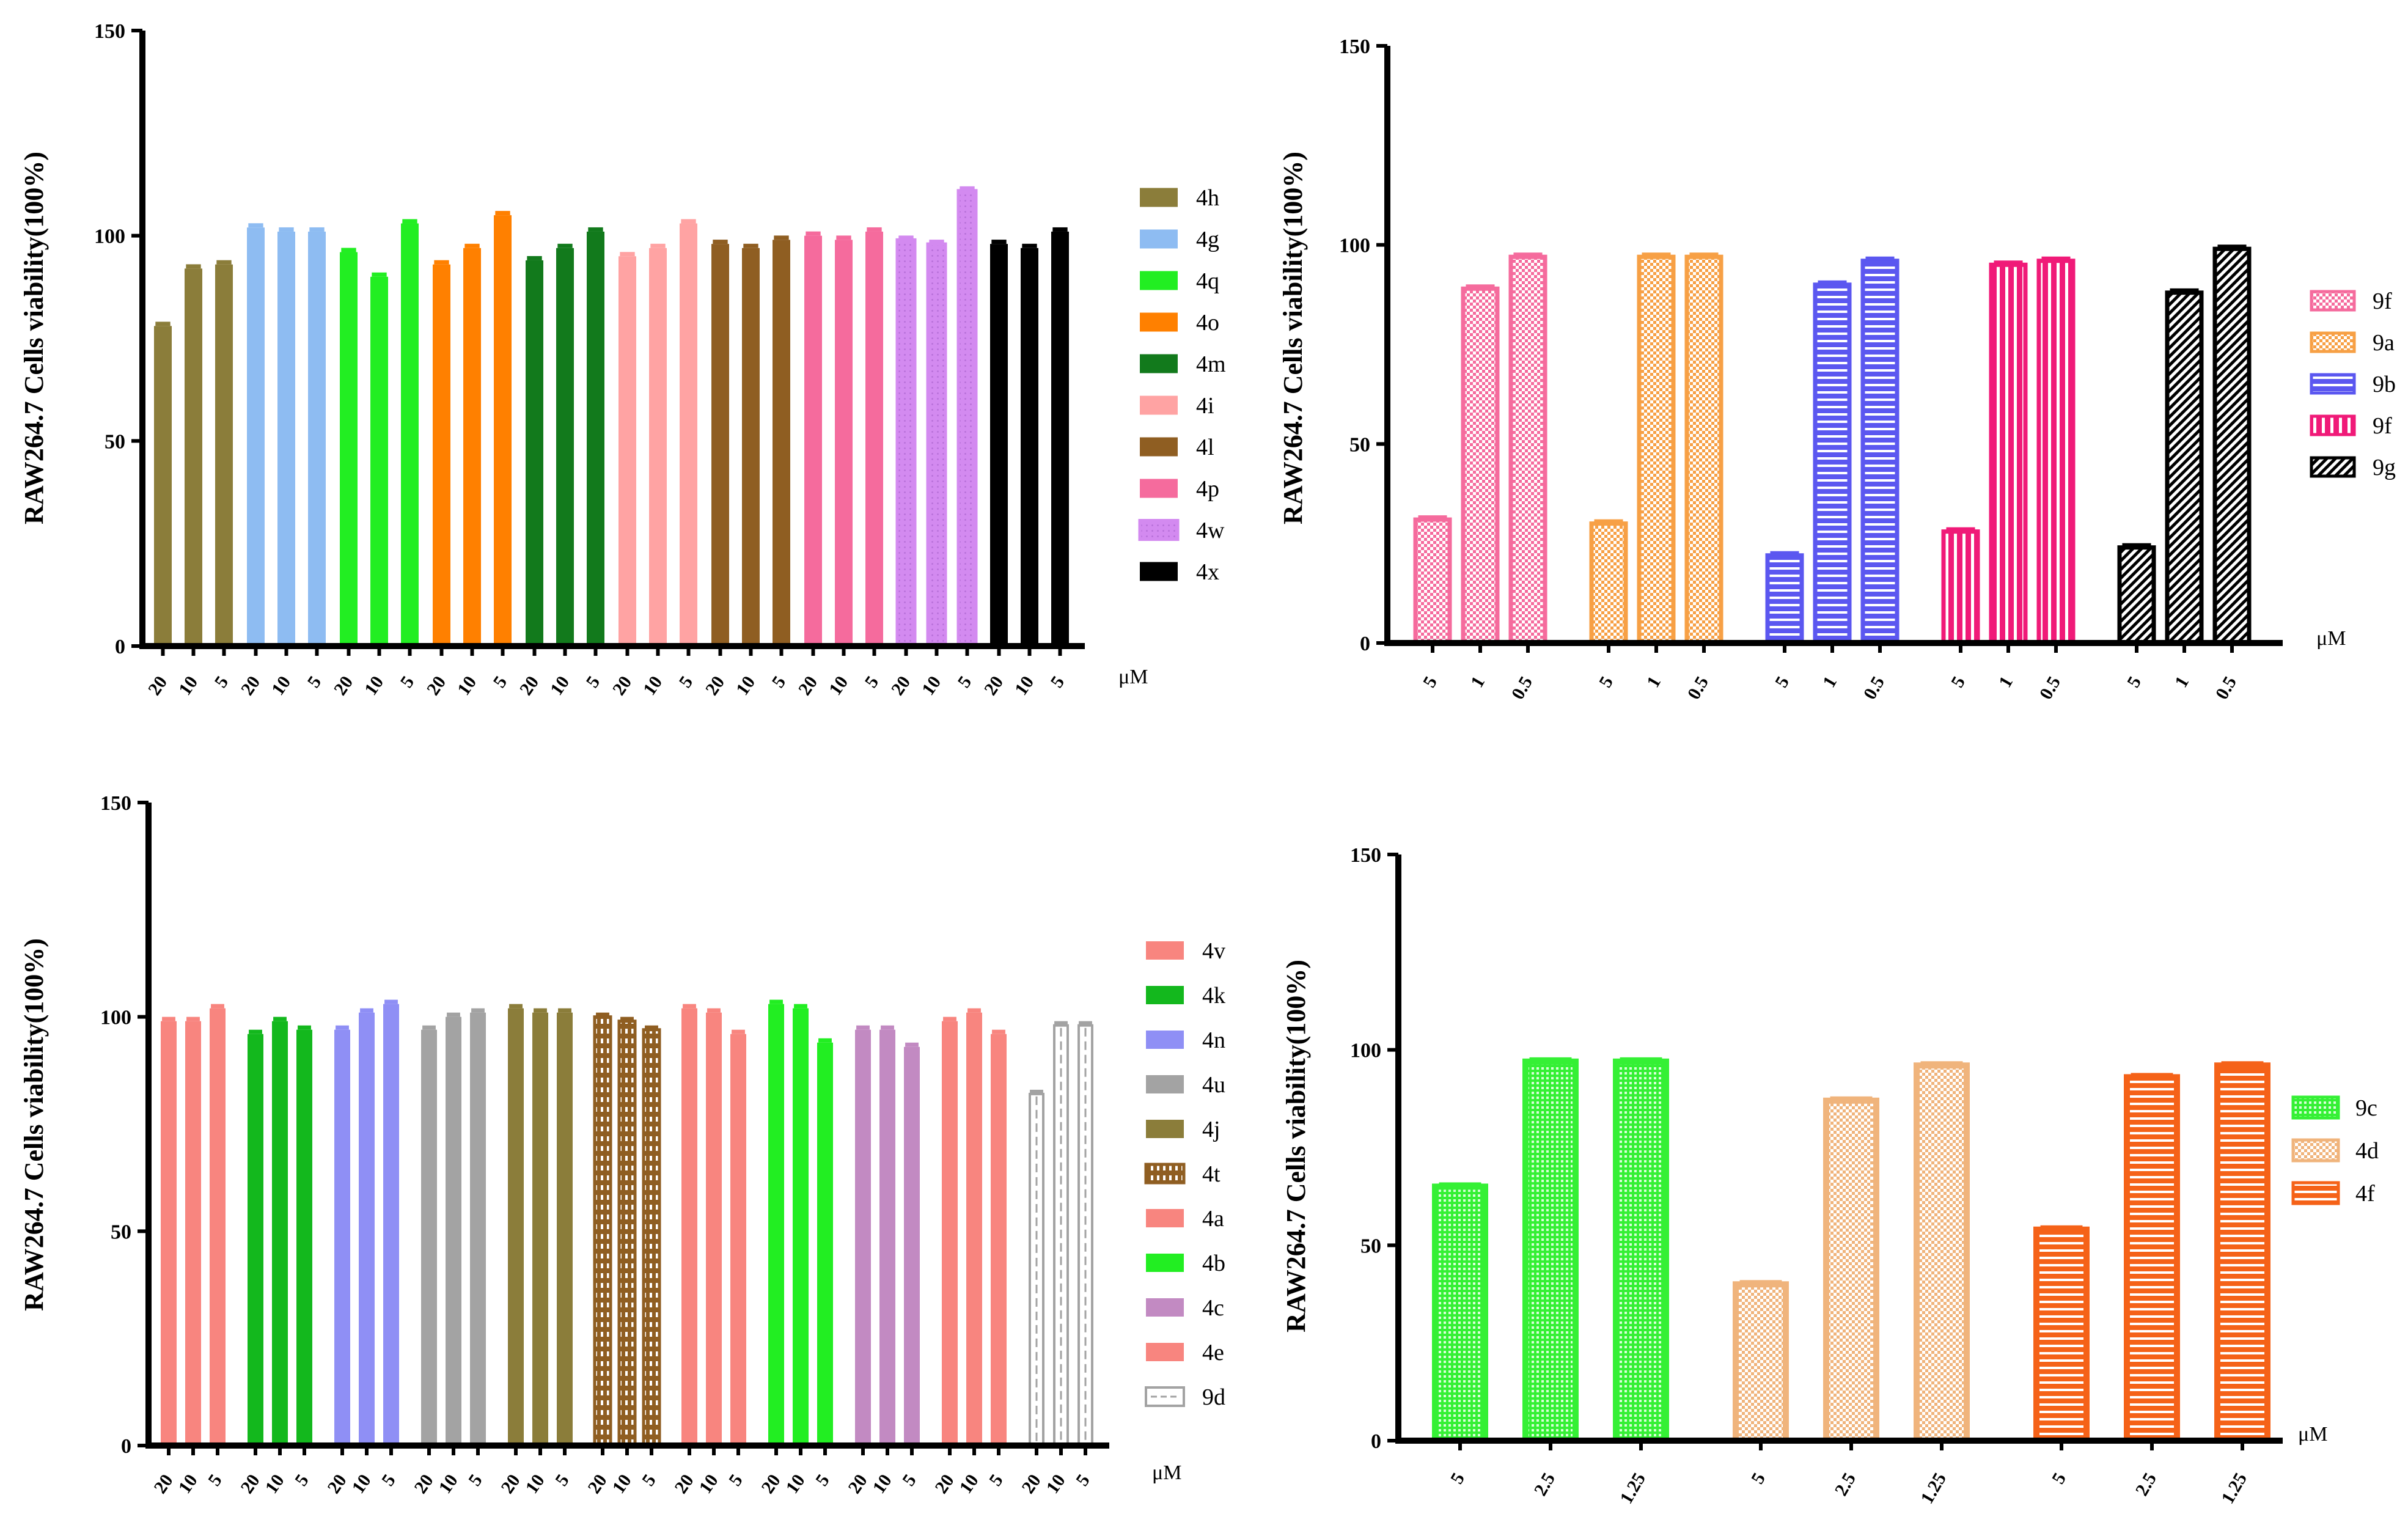  What do you see at coordinates (1182, 385) in the screenshot?
I see `legend: 4h 4g 4q 4o 4m 4i 4l 4p 4w 4x` at bounding box center [1182, 385].